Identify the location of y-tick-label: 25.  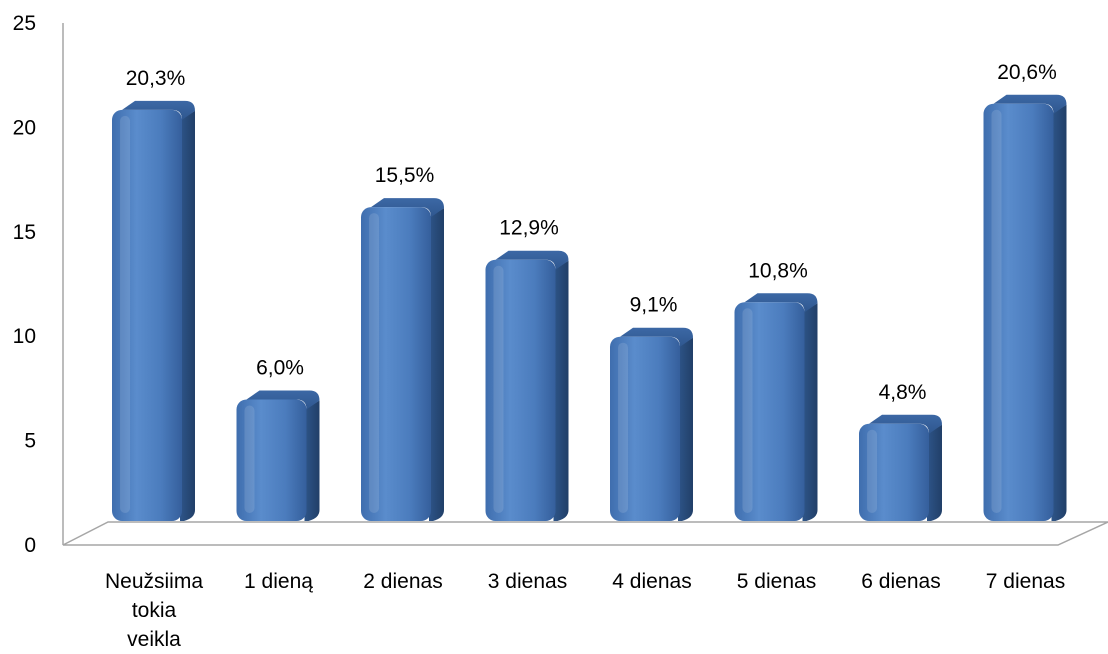
(24, 23).